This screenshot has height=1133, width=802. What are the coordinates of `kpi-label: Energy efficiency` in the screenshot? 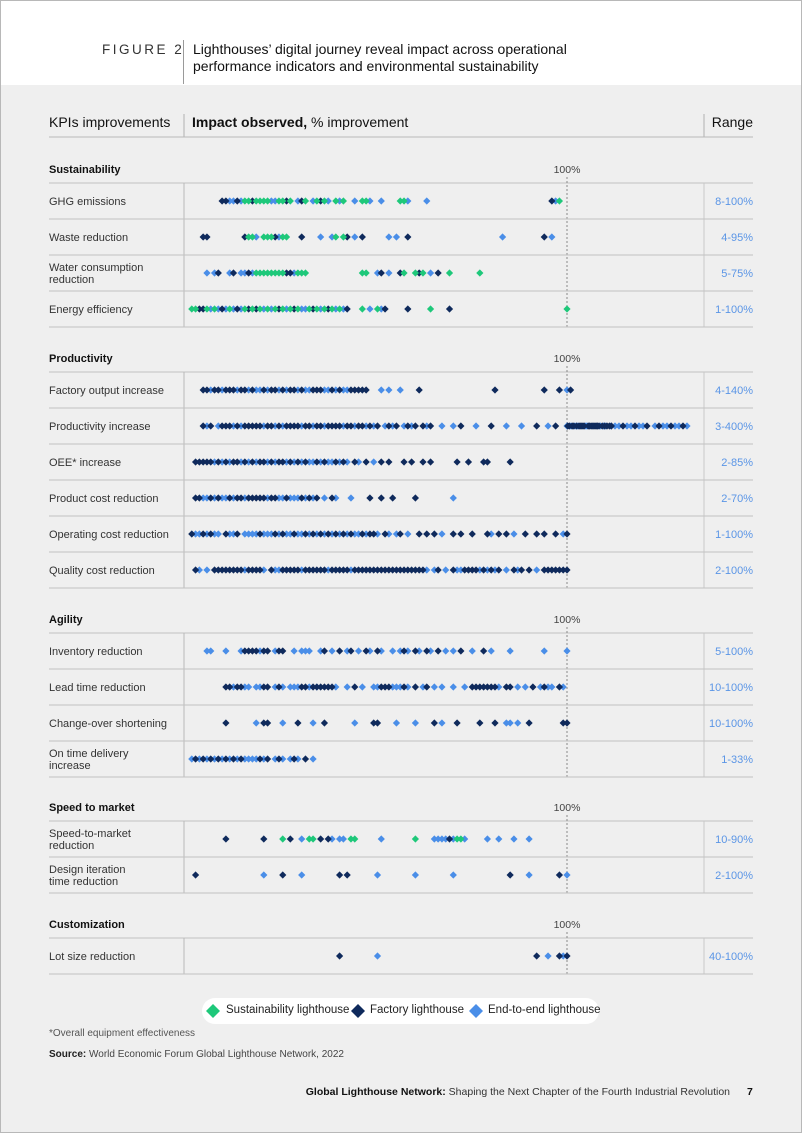 It's located at (91, 310).